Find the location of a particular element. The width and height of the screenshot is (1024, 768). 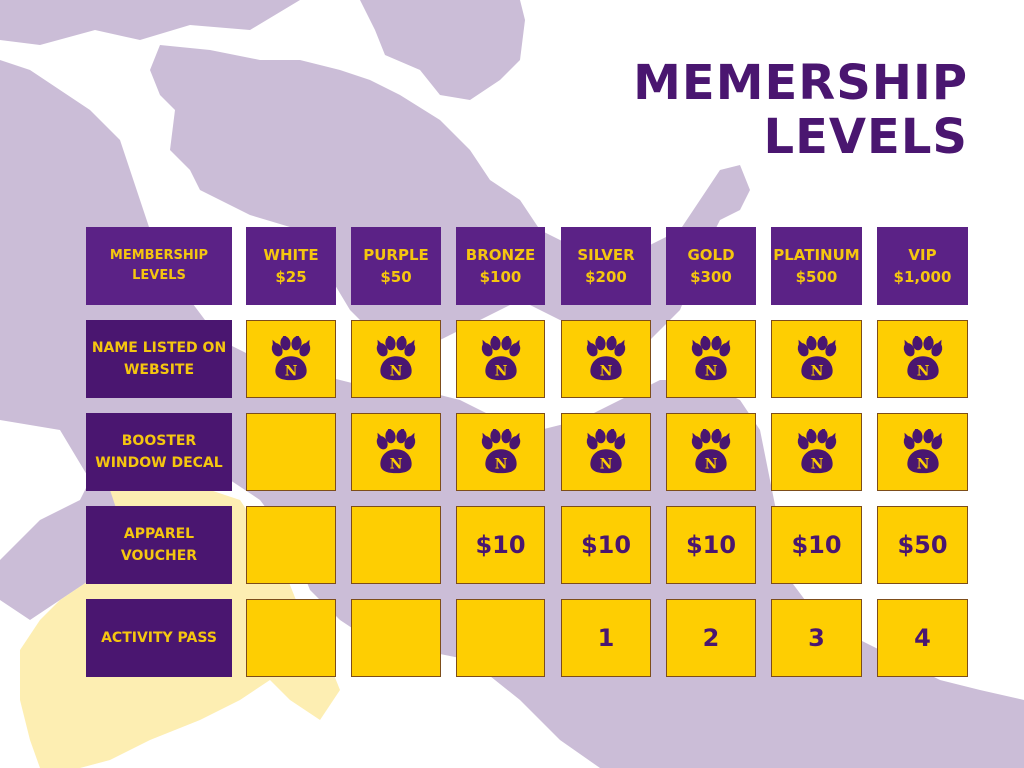

level-header-white: WHITE $25 is located at coordinates (291, 266).